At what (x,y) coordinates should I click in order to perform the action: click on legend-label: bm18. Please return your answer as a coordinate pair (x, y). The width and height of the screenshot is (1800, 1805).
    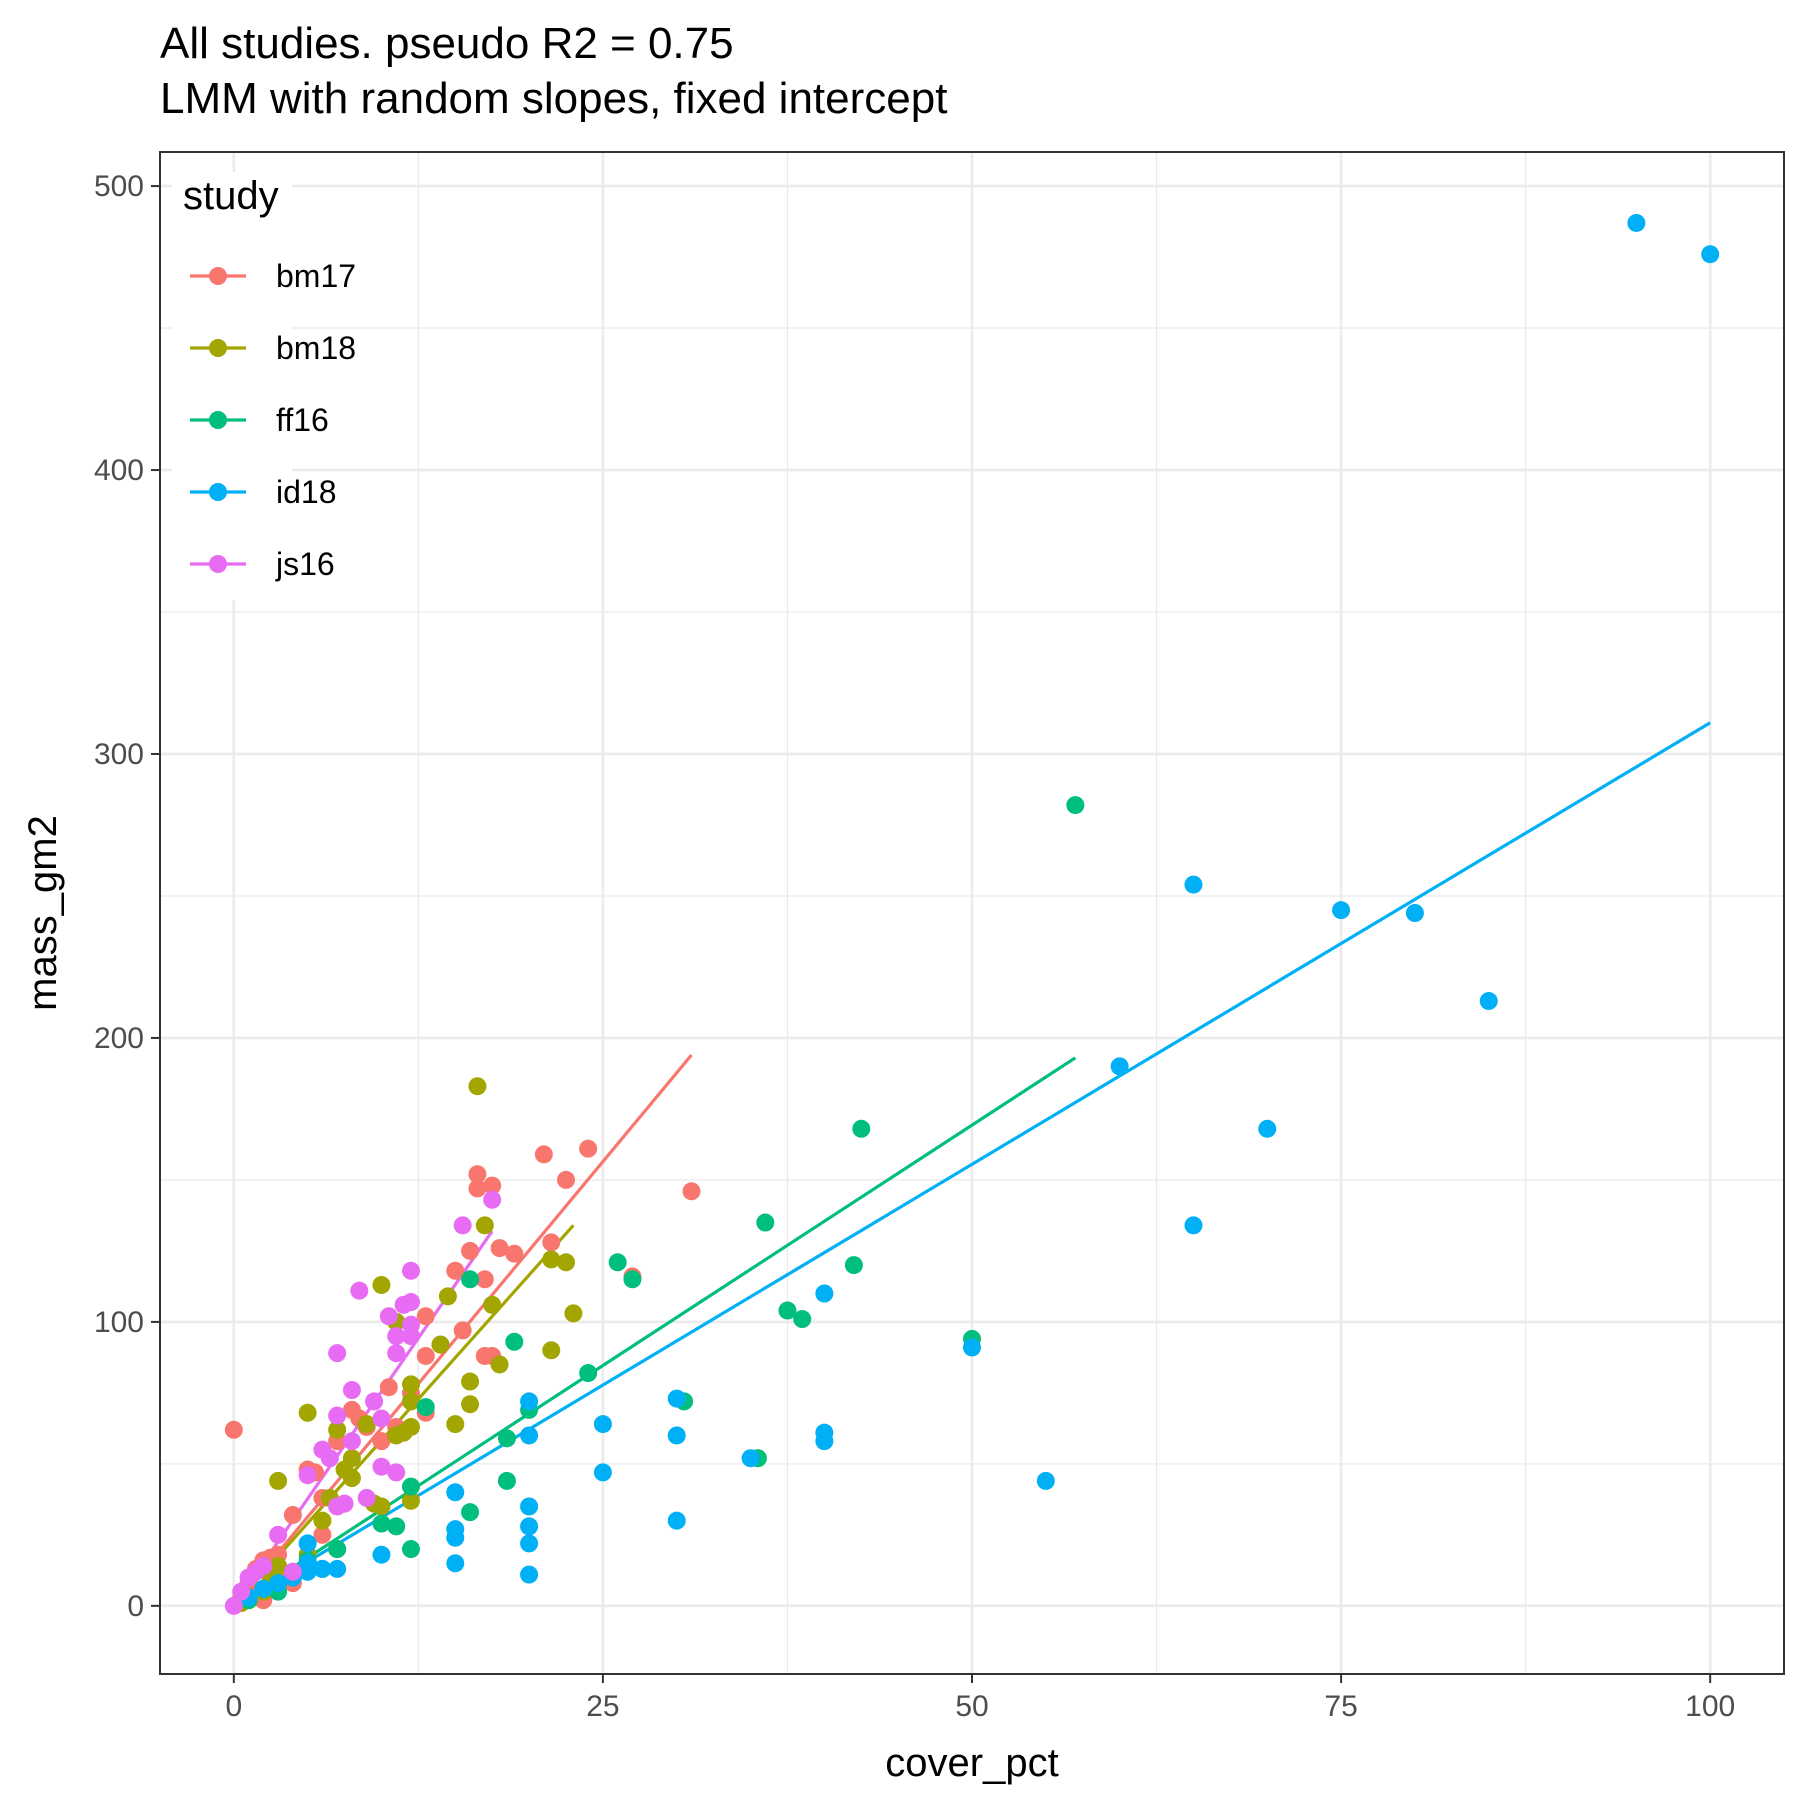
    Looking at the image, I should click on (316, 348).